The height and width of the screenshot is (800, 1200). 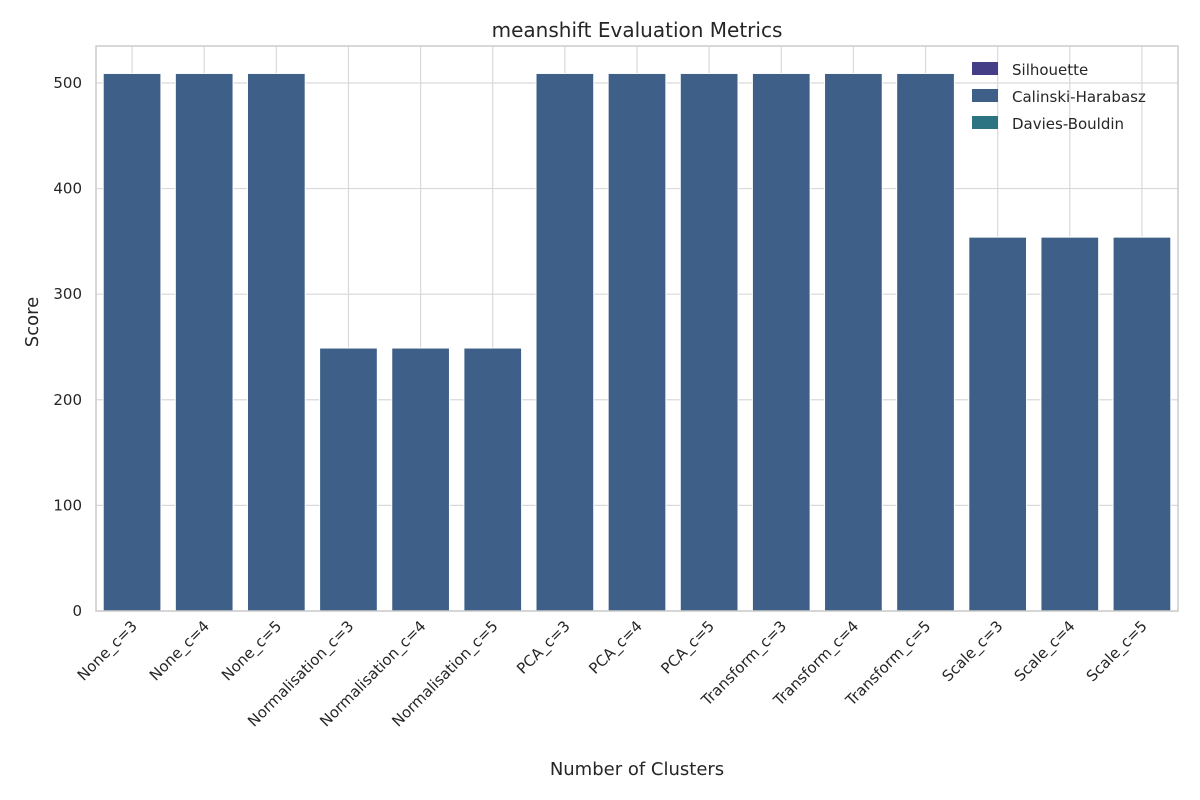 I want to click on legend-label: Calinski-Harabasz, so click(x=1079, y=97).